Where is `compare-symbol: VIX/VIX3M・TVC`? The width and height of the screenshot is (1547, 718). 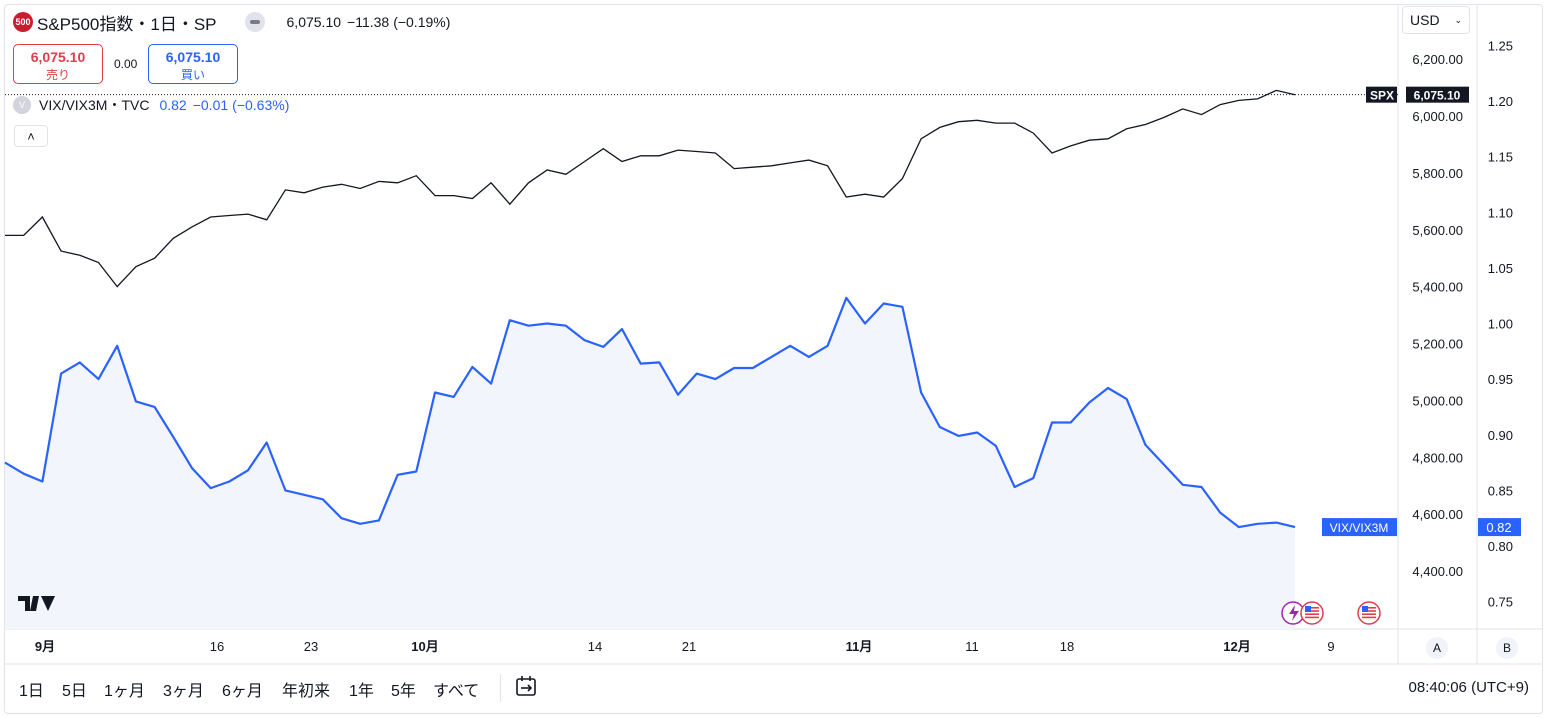
compare-symbol: VIX/VIX3M・TVC is located at coordinates (94, 105).